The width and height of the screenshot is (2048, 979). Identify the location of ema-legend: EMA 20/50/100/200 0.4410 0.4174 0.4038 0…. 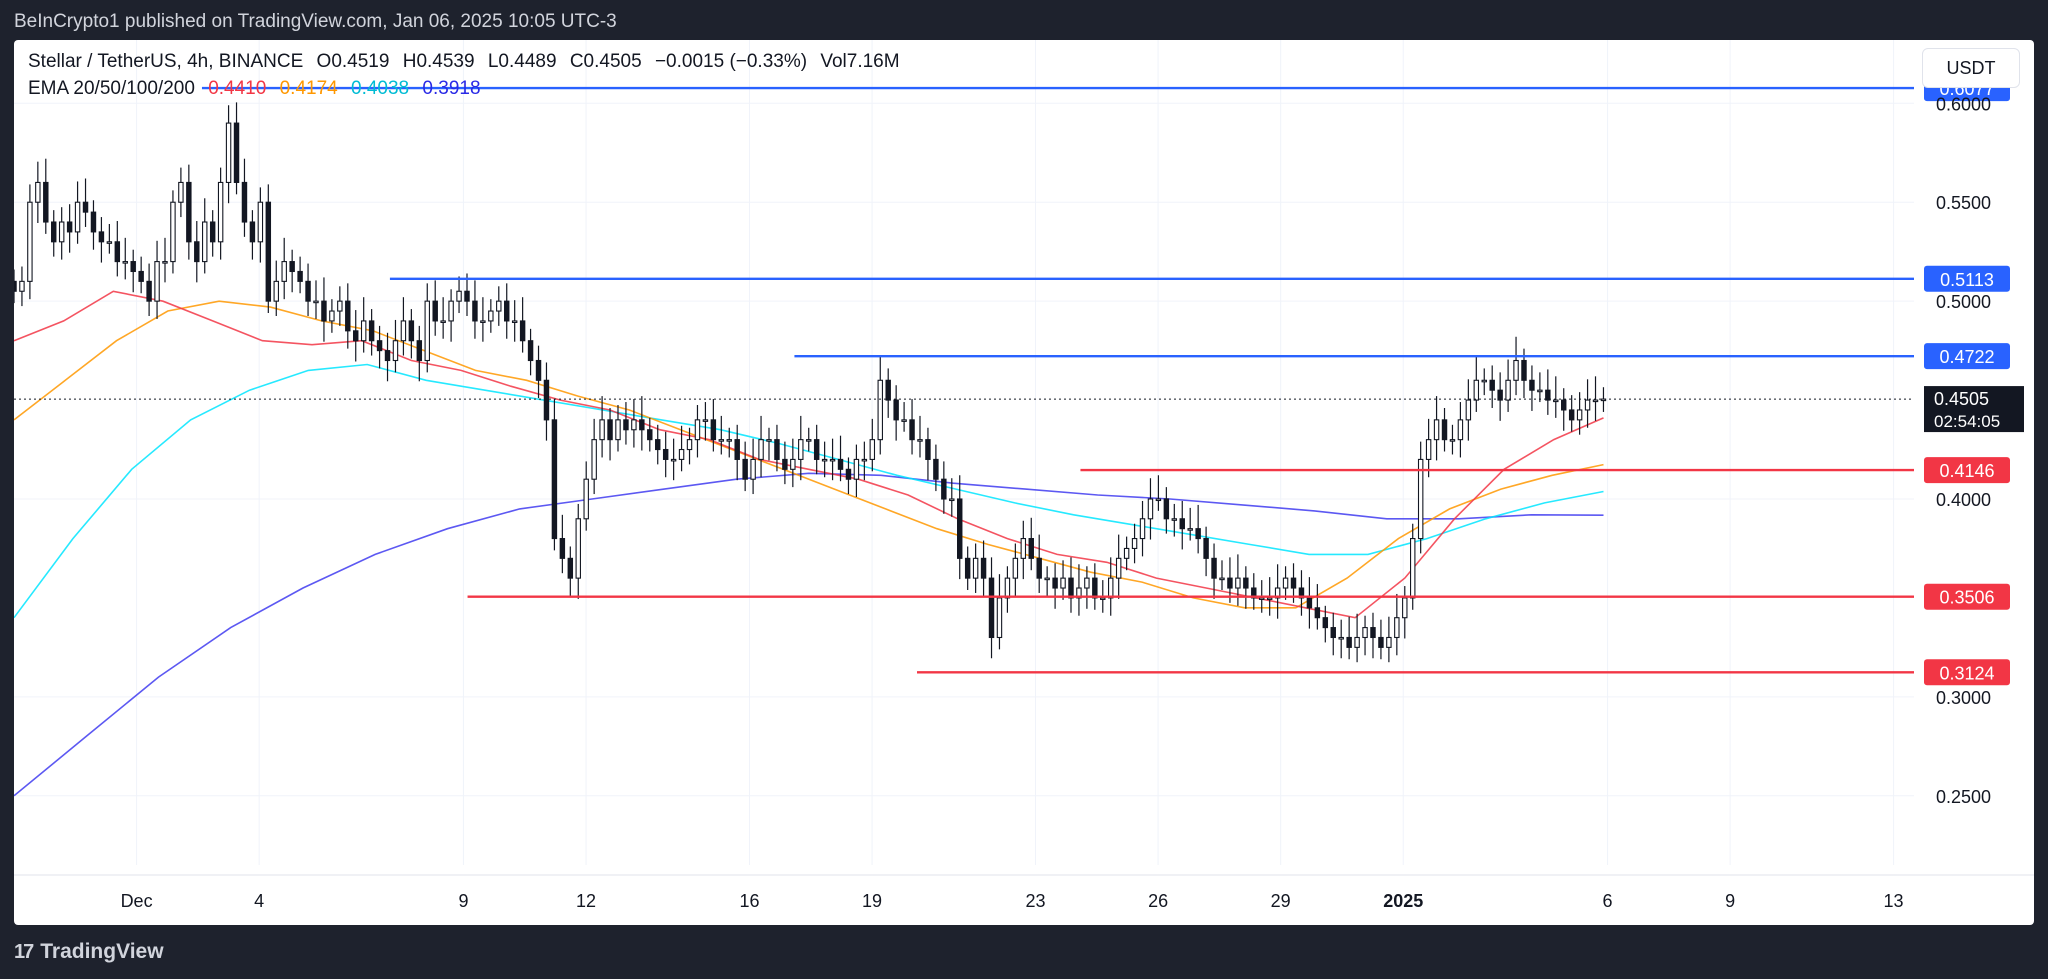
(258, 89).